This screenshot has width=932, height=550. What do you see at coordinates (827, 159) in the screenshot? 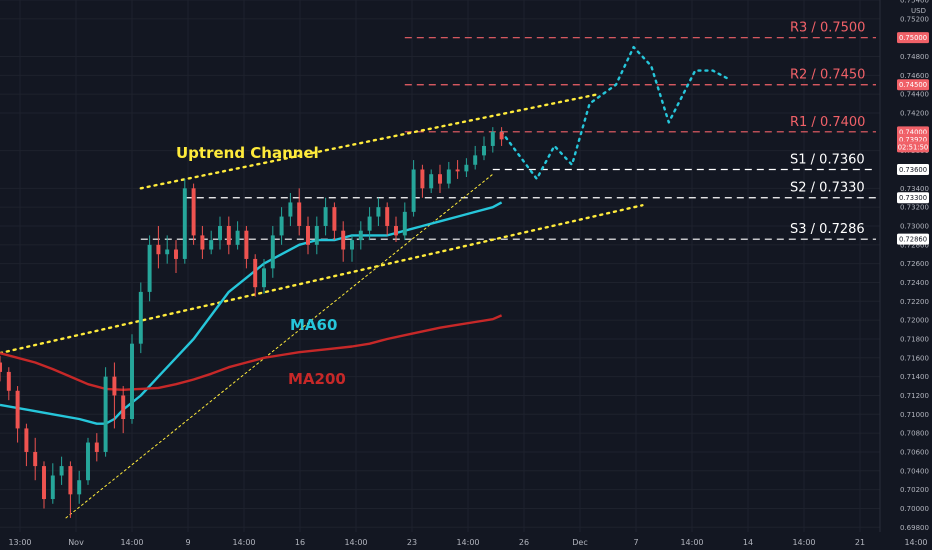
I see `level-label: S1 / 0.7360` at bounding box center [827, 159].